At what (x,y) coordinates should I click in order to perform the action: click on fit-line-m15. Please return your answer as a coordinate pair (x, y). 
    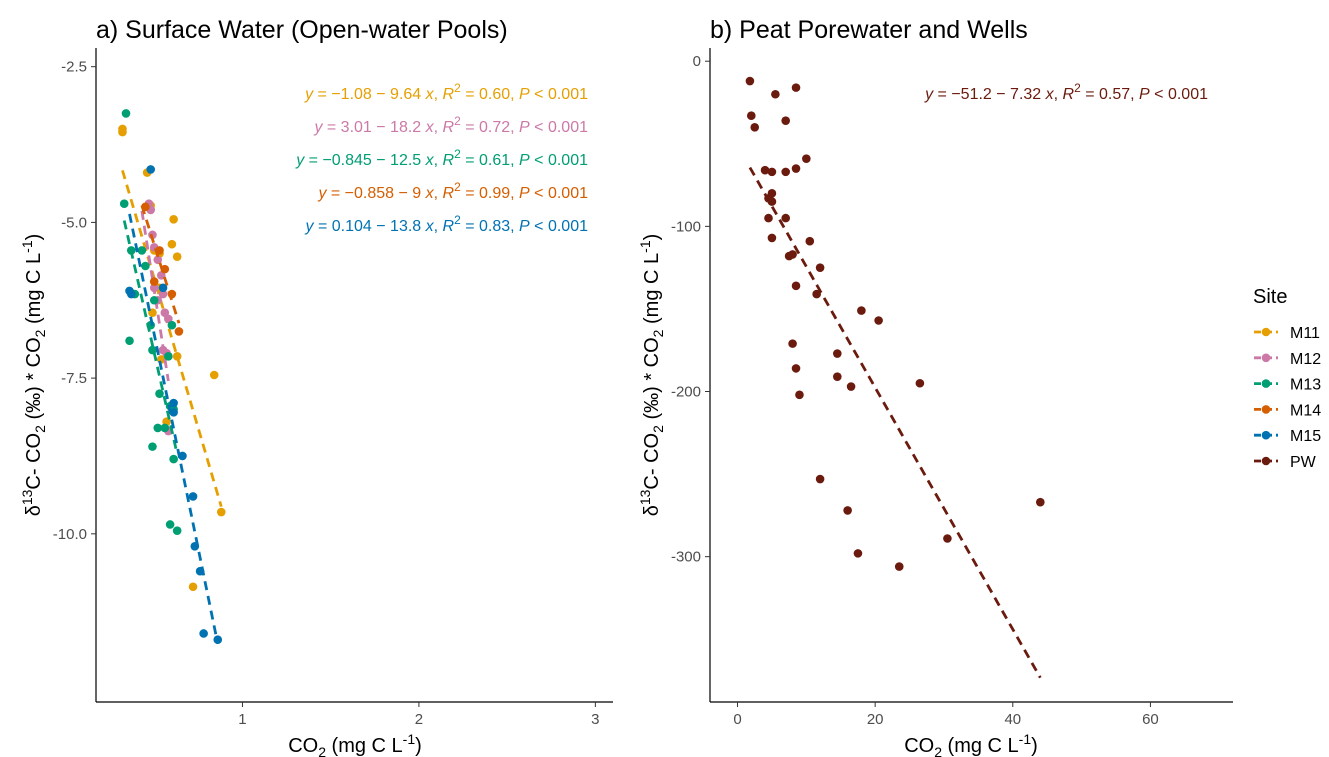
    Looking at the image, I should click on (174, 428).